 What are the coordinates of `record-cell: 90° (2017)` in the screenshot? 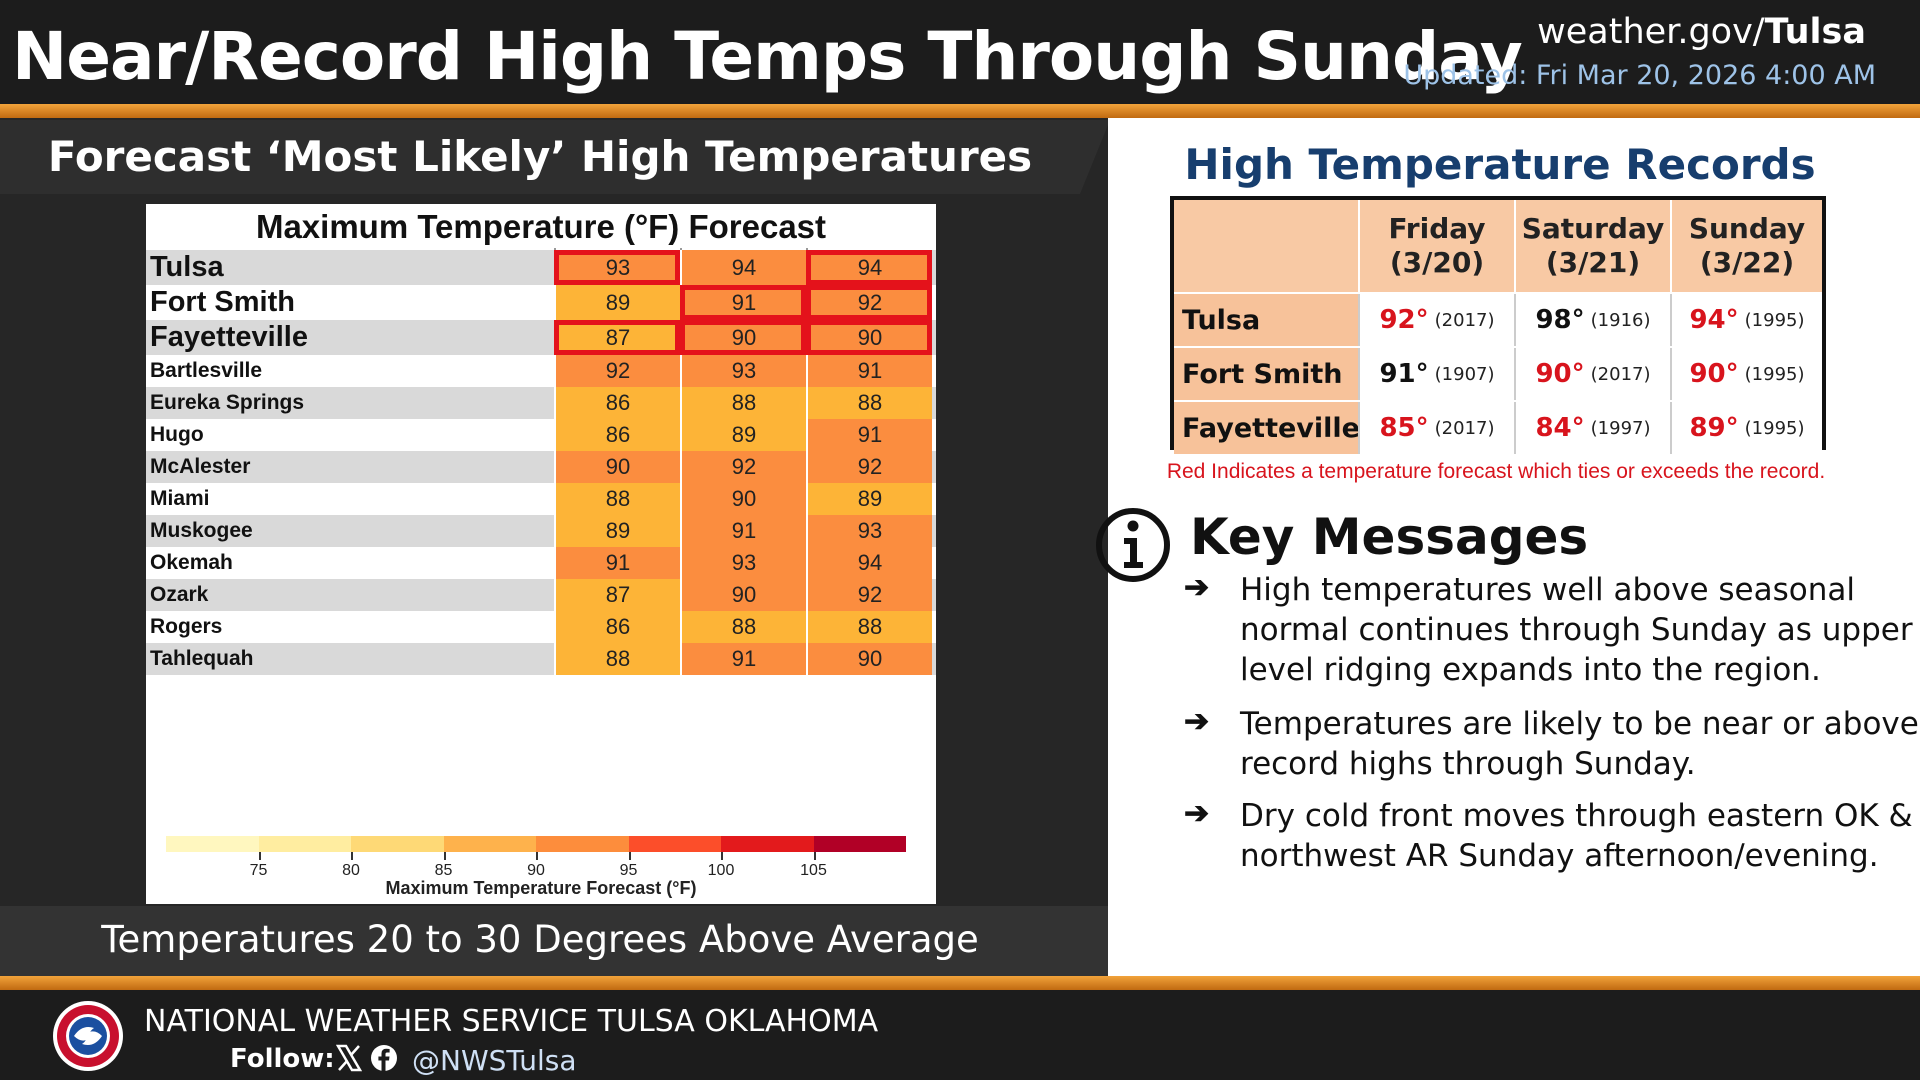 It's located at (1592, 374).